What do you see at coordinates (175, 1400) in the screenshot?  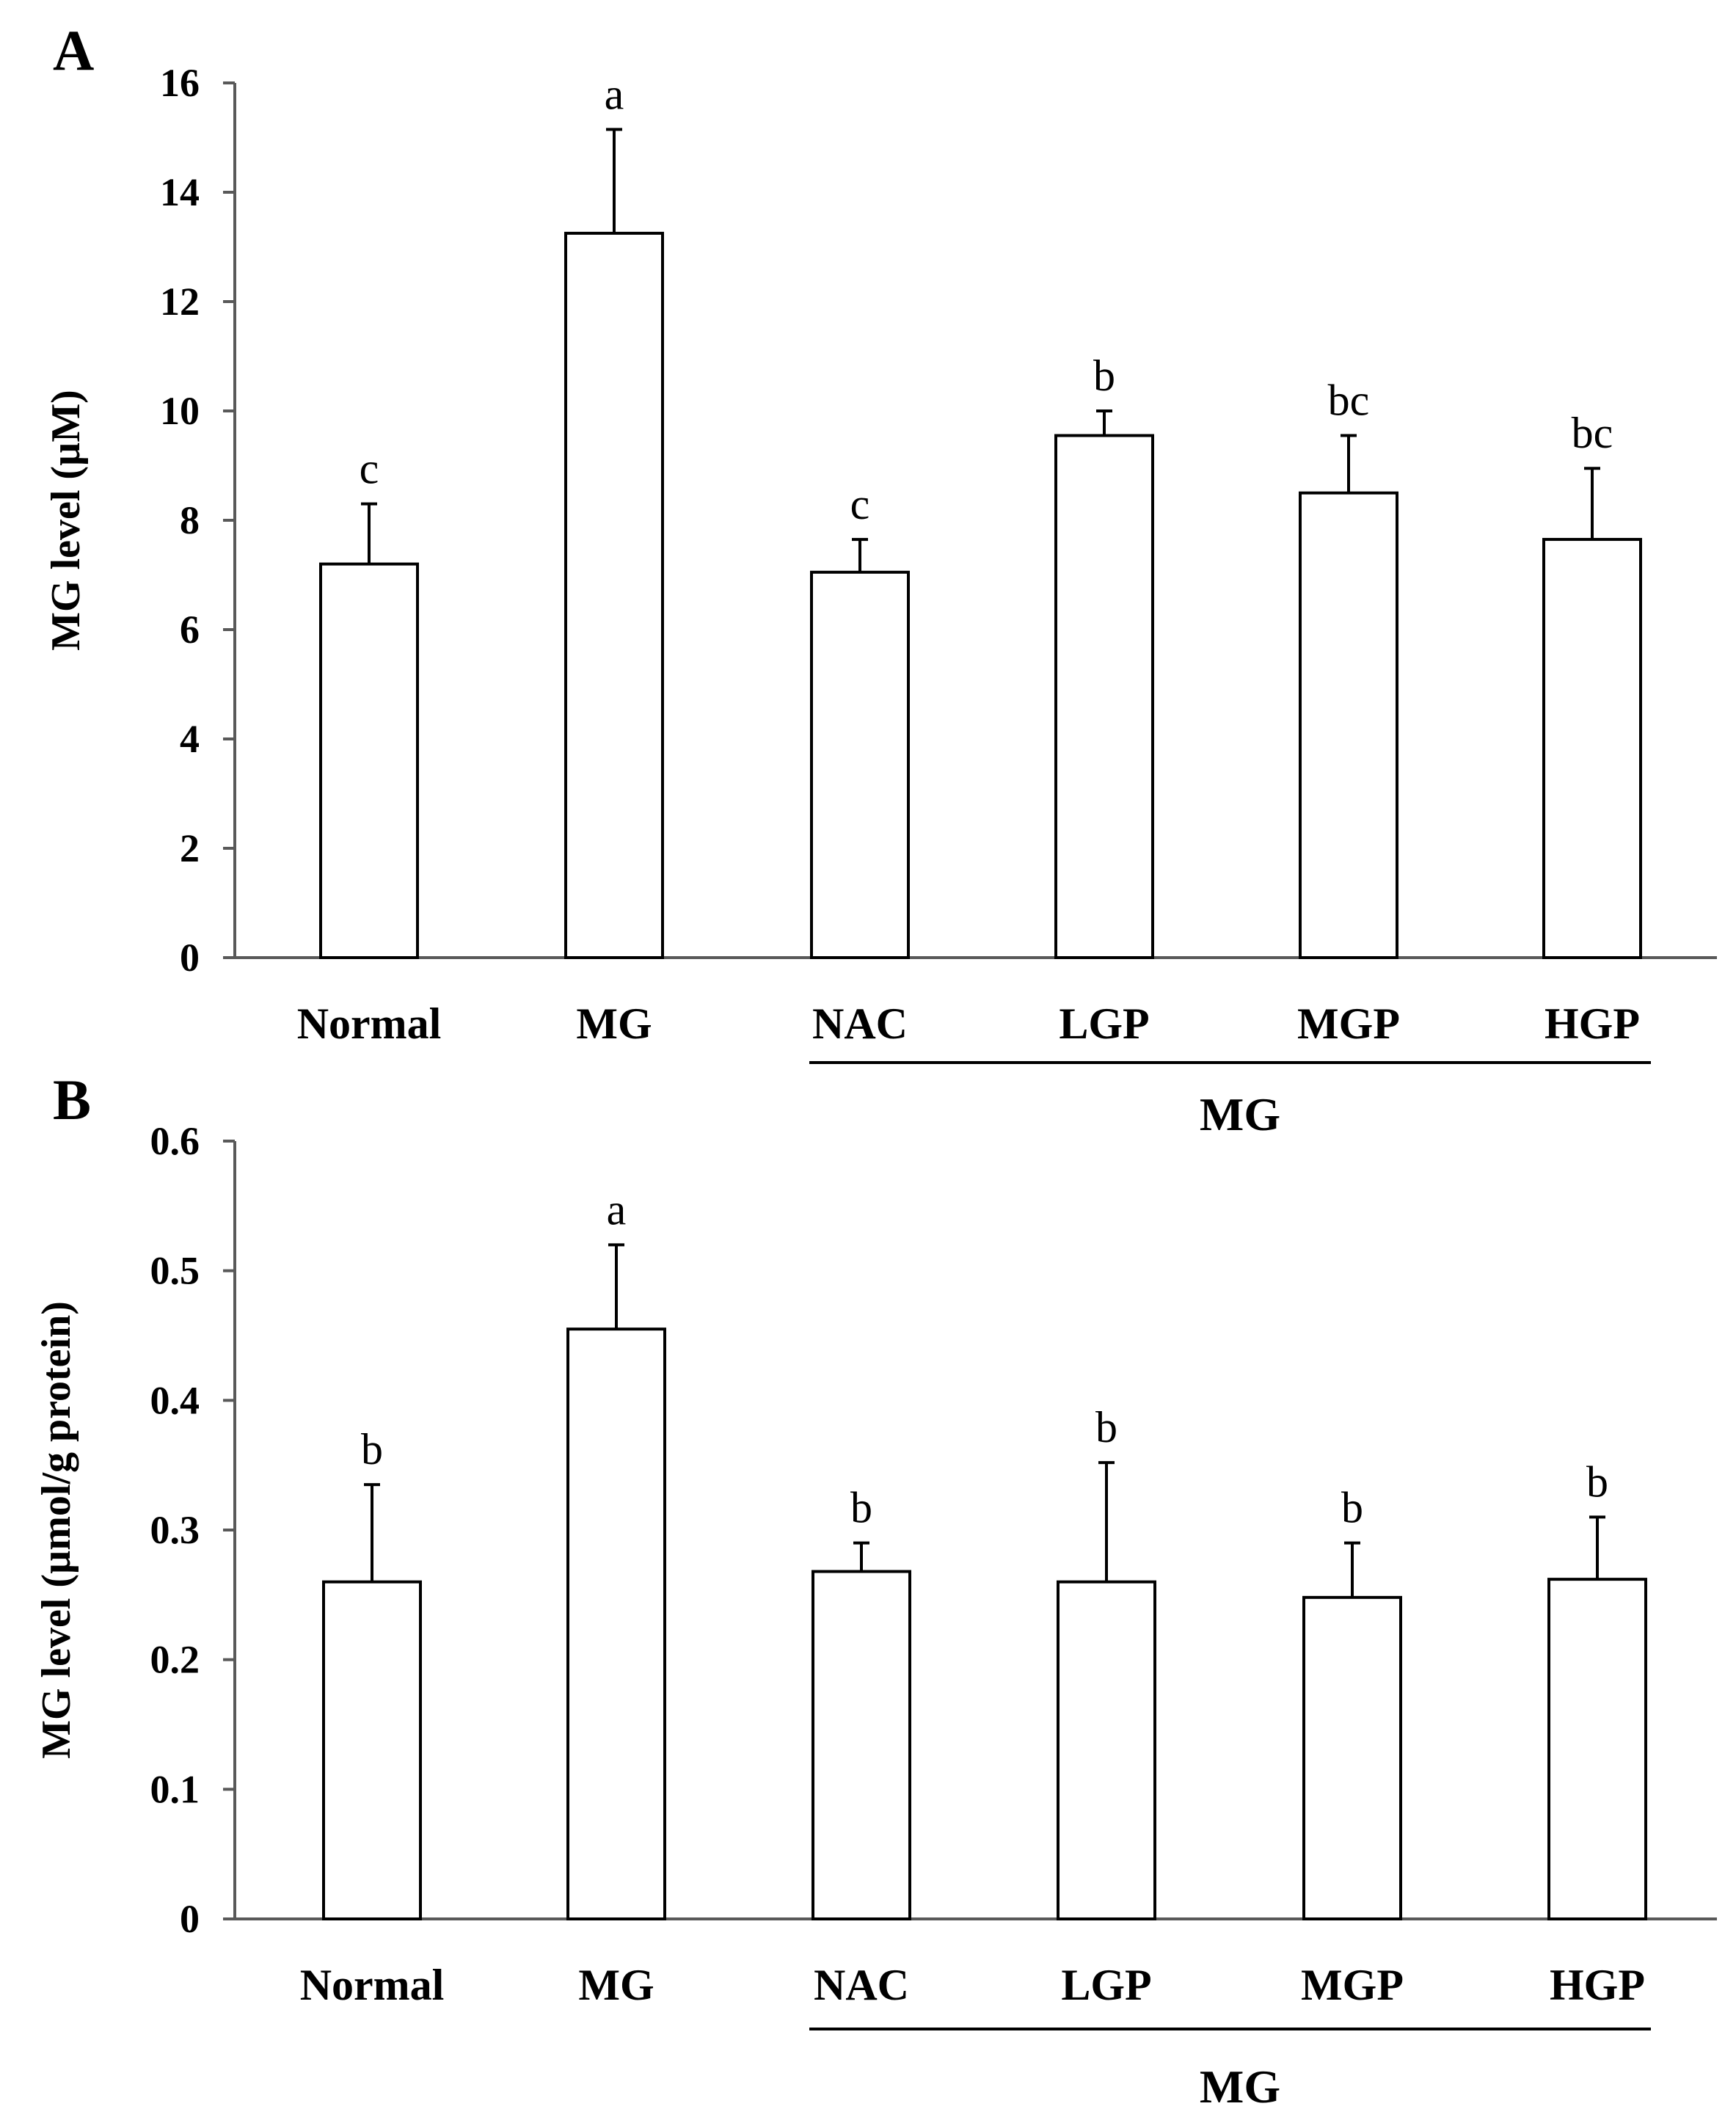 I see `y-tick-label: 0.4` at bounding box center [175, 1400].